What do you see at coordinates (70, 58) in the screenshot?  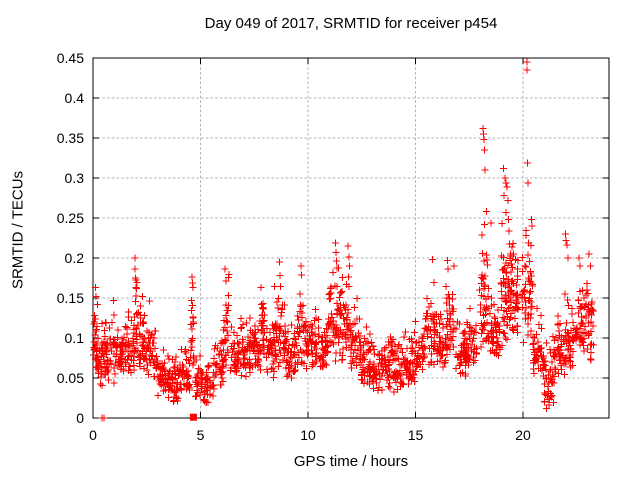 I see `y-tick-label: 0.45` at bounding box center [70, 58].